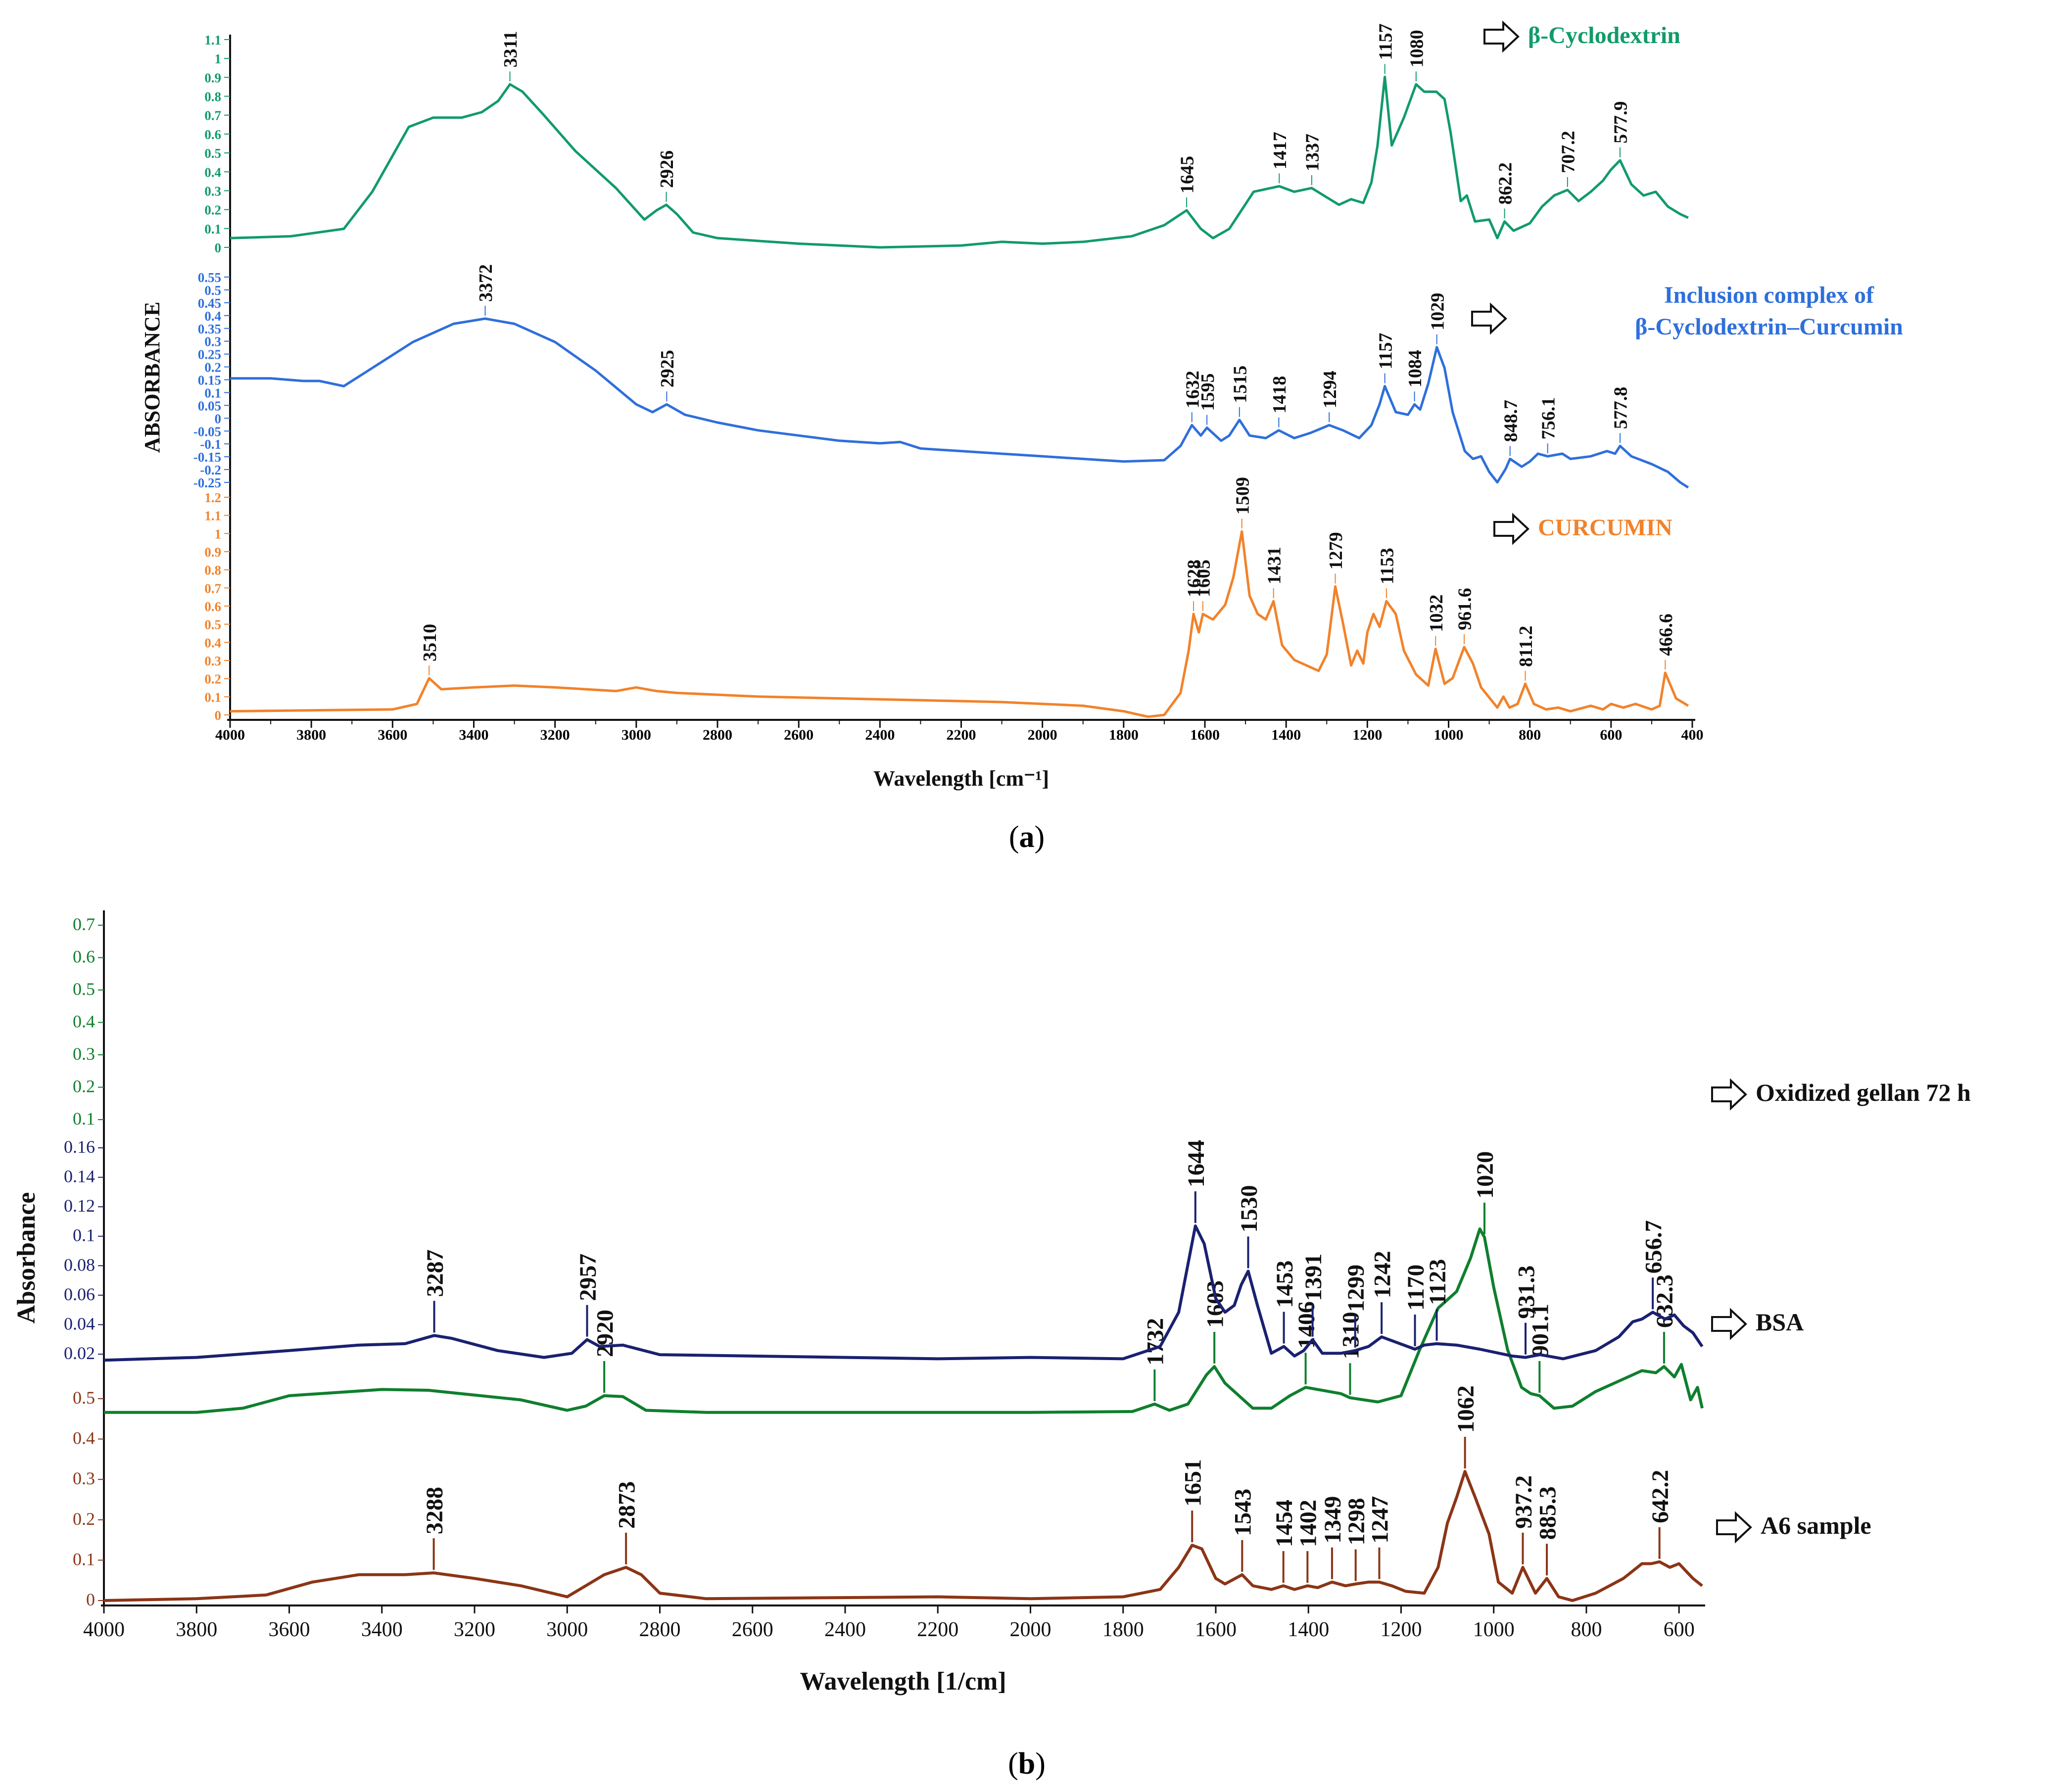  Describe the element at coordinates (84, 1478) in the screenshot. I see `a6-sample-y-tick-label: 0.3` at that location.